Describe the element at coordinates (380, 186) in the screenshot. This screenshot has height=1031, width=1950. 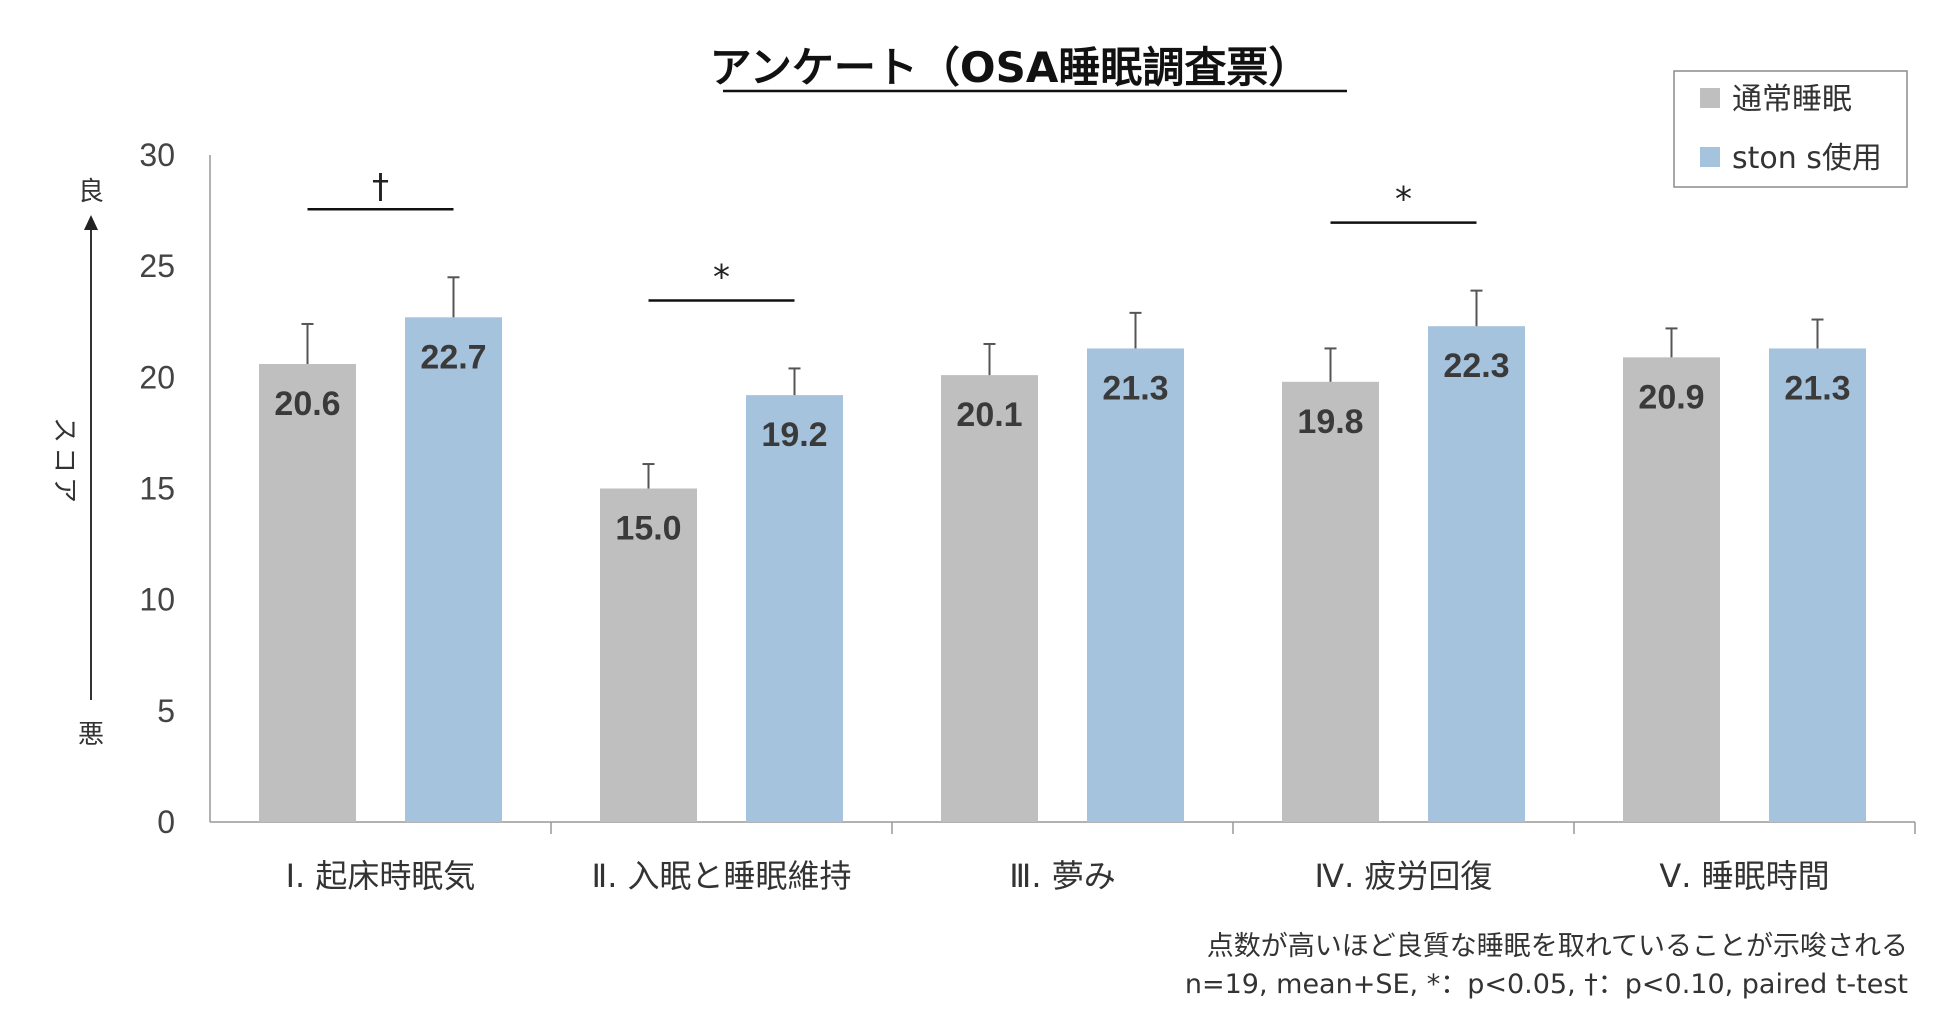
I see `significance-mark-1: †` at that location.